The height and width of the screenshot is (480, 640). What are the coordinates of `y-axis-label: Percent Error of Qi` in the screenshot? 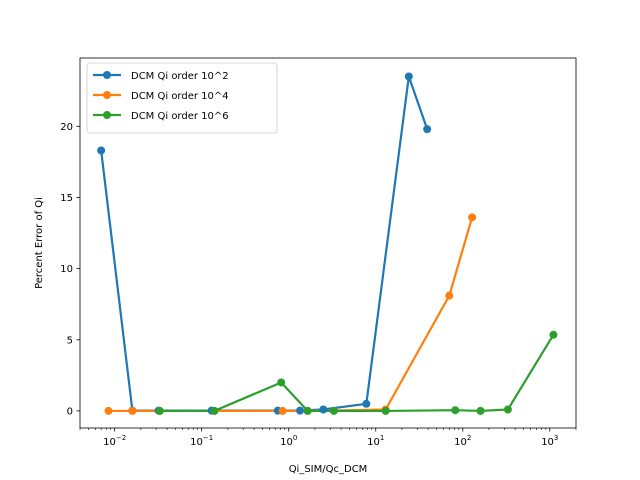 It's located at (39, 243).